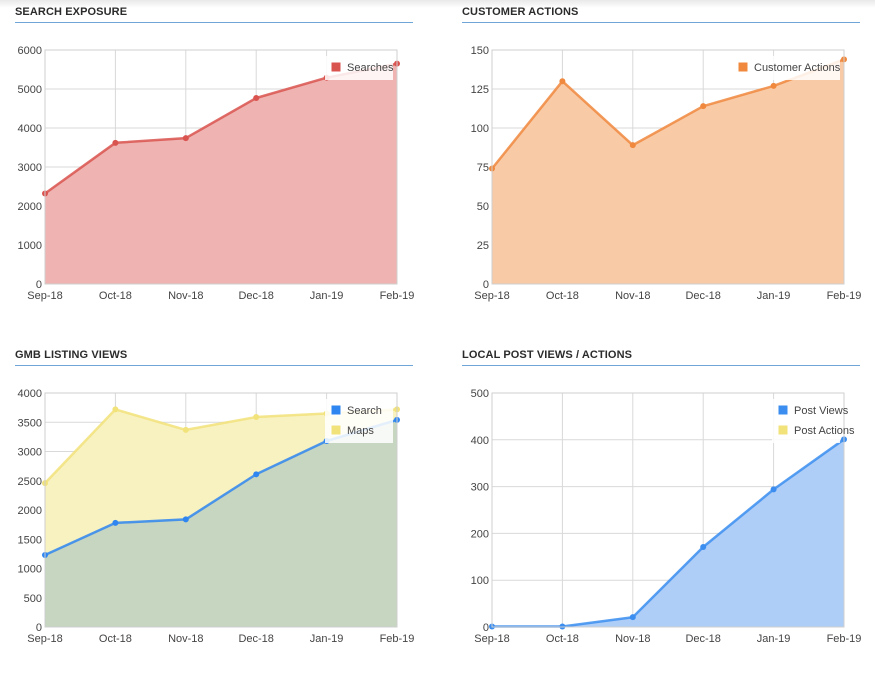 This screenshot has height=678, width=875. What do you see at coordinates (30, 51) in the screenshot?
I see `y-tick-label: 6000` at bounding box center [30, 51].